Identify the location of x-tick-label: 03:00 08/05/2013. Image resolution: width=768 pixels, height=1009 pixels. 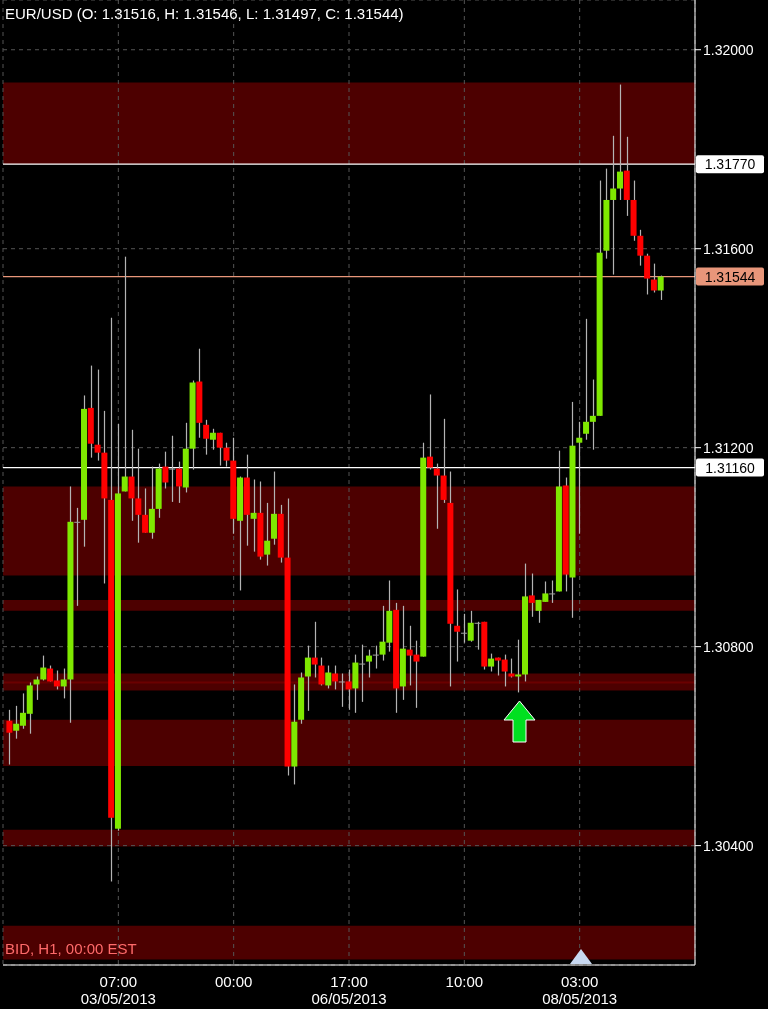
(580, 990).